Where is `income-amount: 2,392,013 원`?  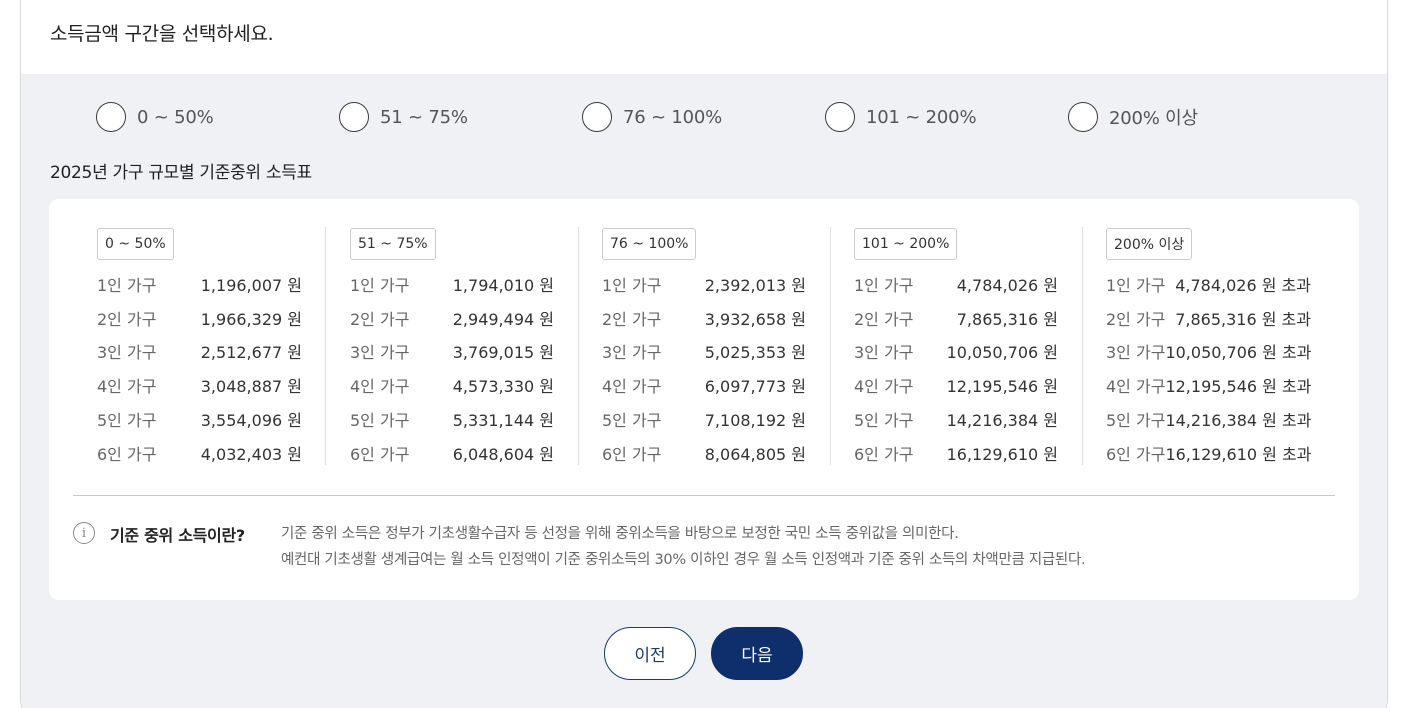 income-amount: 2,392,013 원 is located at coordinates (755, 285).